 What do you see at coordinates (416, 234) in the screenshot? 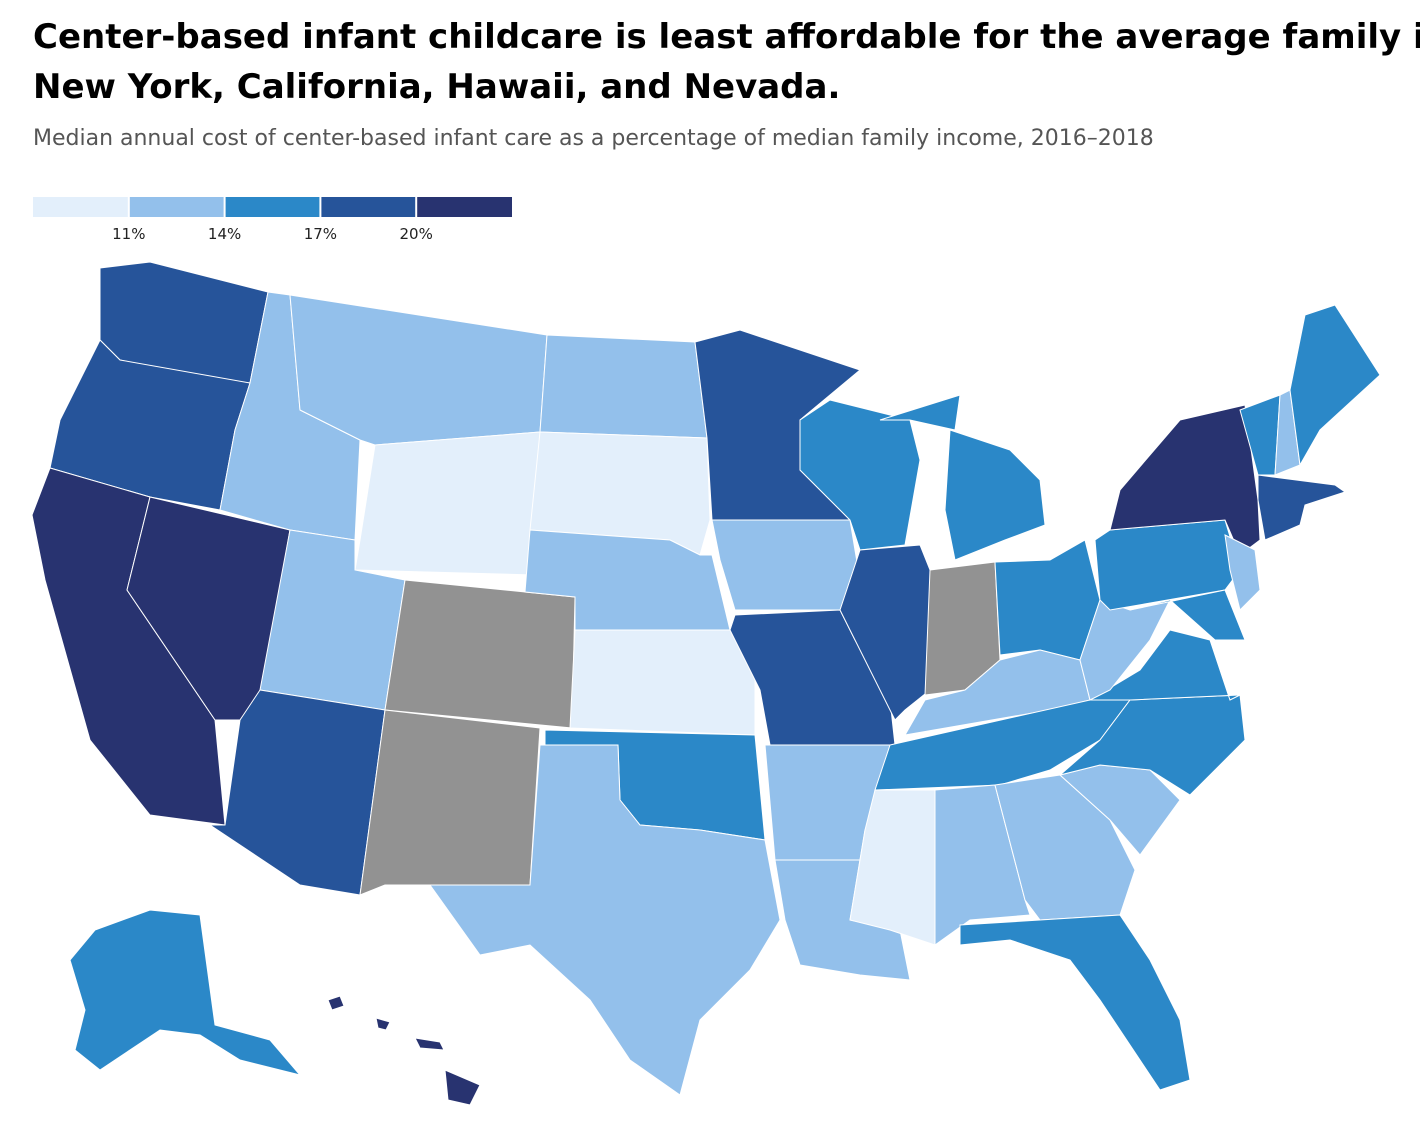
I see `legend-tick-label: 20%` at bounding box center [416, 234].